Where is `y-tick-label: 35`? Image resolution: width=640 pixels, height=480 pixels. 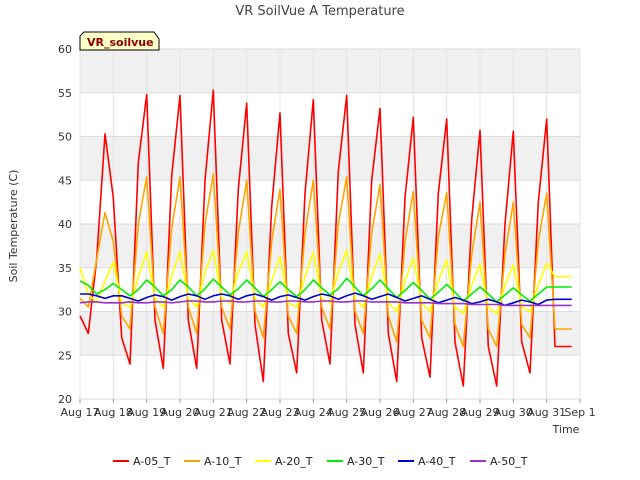
y-tick-label: 35 is located at coordinates (65, 268).